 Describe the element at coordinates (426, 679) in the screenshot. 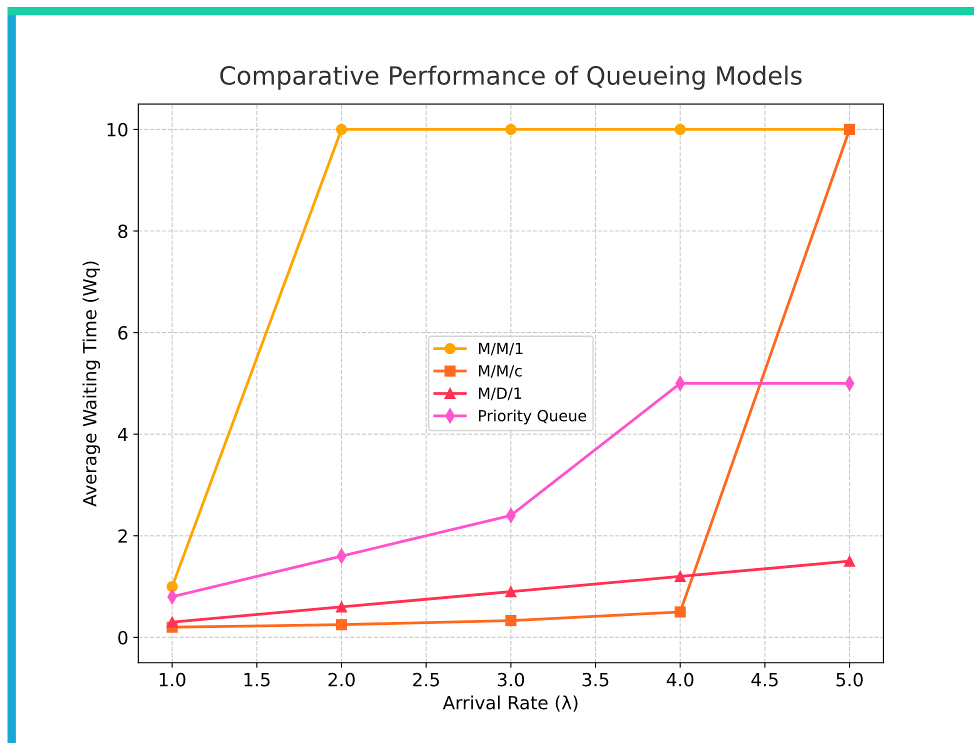

I see `x-tick-label: 2.5` at that location.